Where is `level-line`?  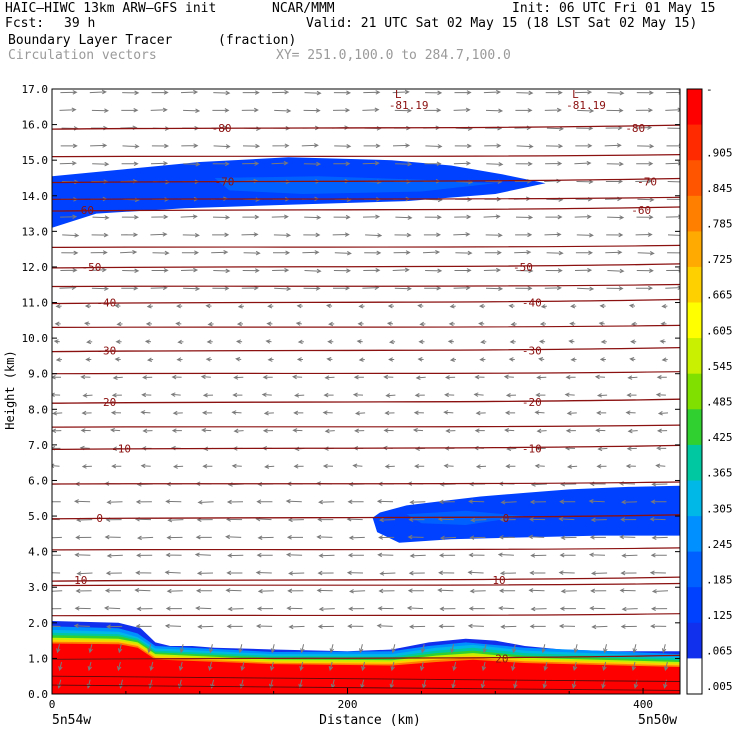 level-line is located at coordinates (366, 156).